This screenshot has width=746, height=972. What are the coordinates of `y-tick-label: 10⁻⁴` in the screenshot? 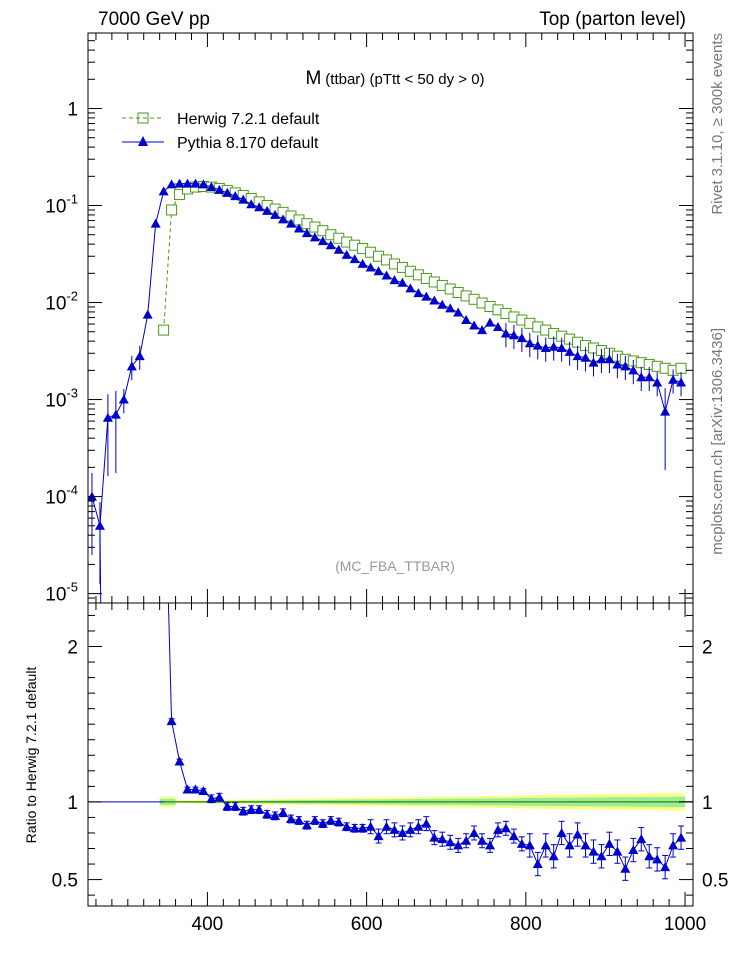 It's located at (61, 496).